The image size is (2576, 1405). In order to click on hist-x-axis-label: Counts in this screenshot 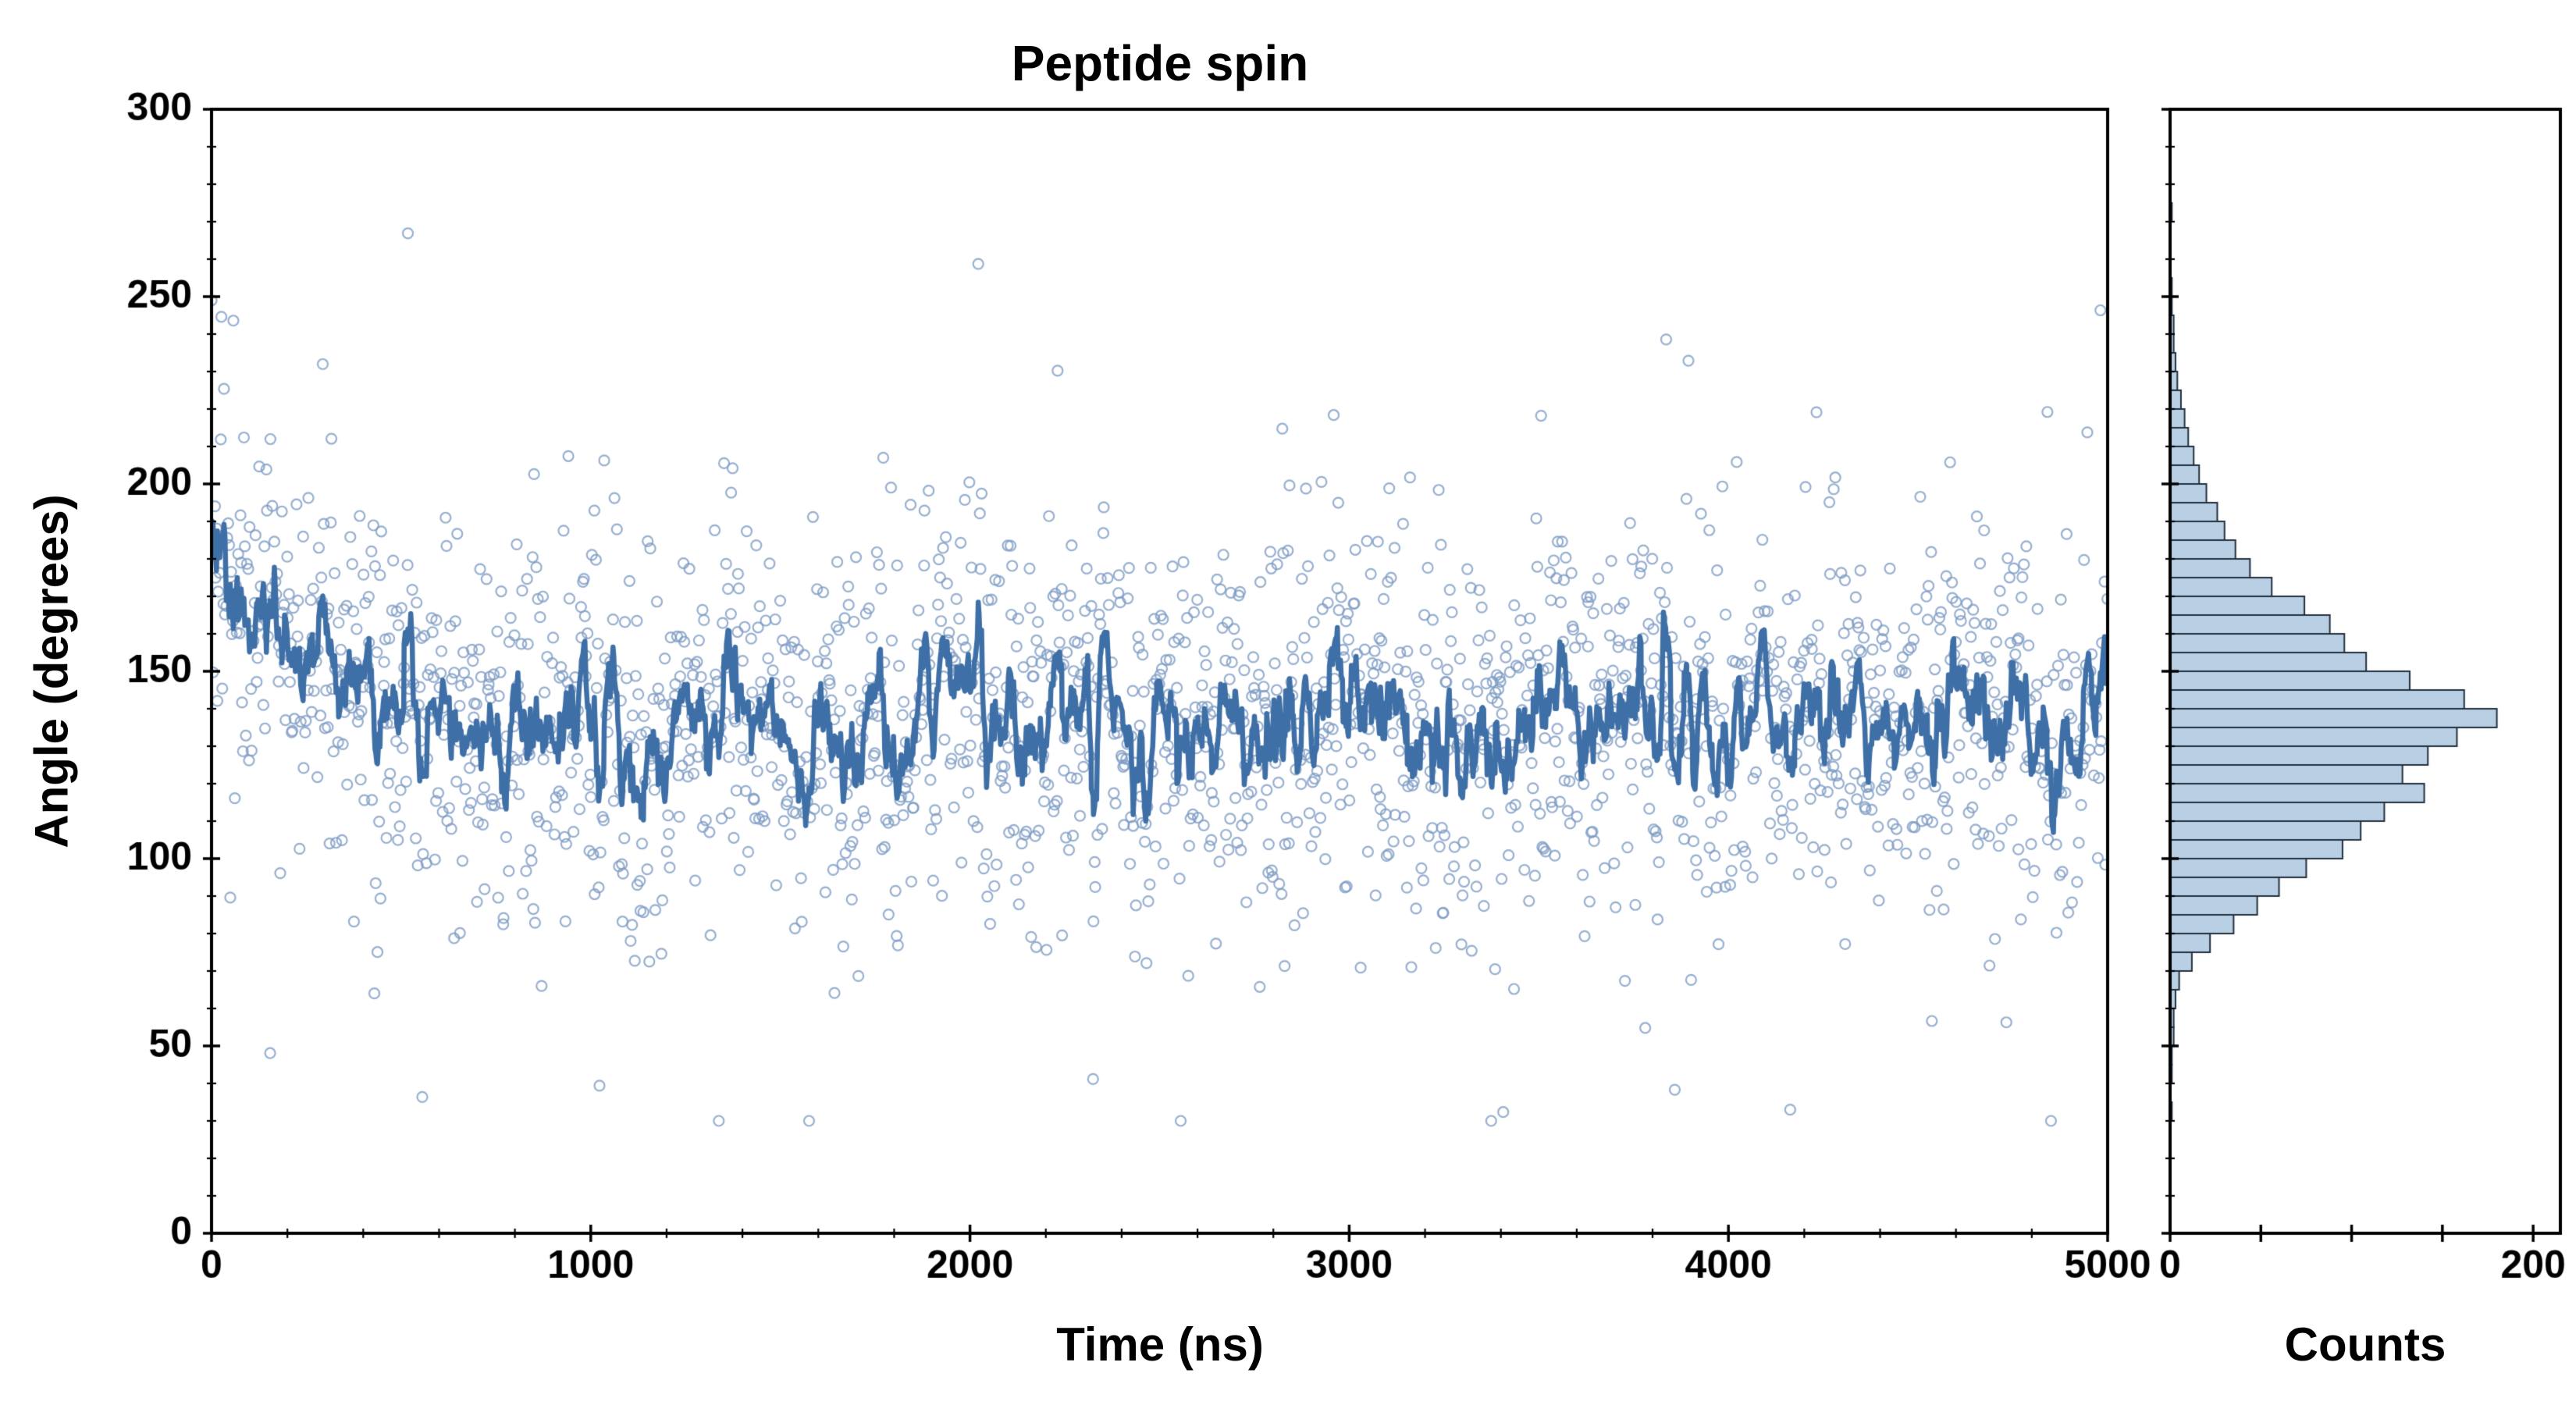, I will do `click(2365, 1345)`.